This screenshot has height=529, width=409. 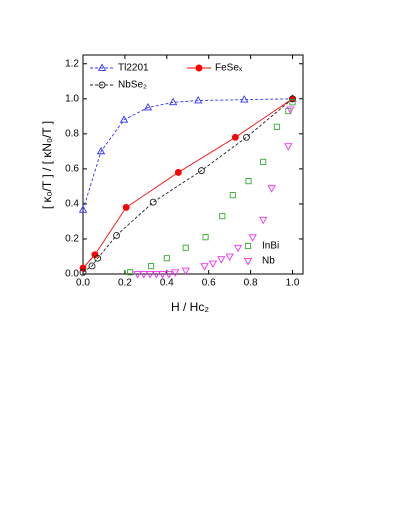 I want to click on series-line, so click(x=187, y=154).